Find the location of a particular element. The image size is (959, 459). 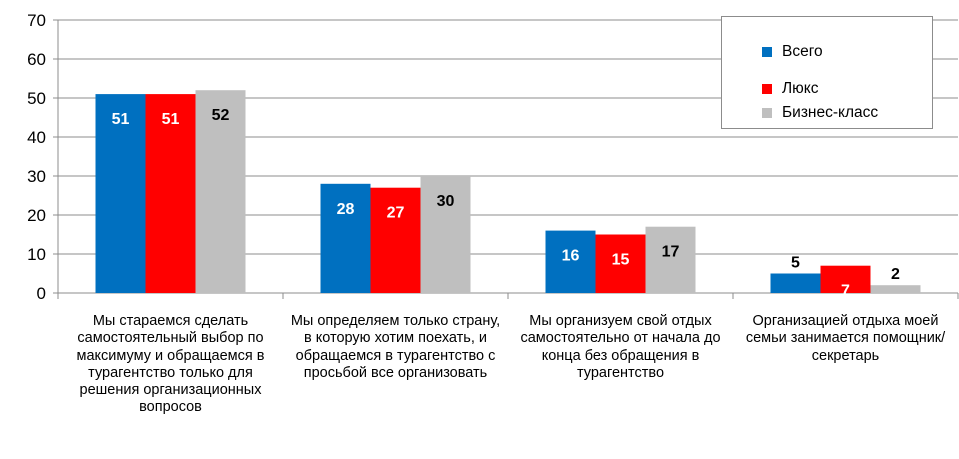

y-tick-label-40: 40 is located at coordinates (36, 137).